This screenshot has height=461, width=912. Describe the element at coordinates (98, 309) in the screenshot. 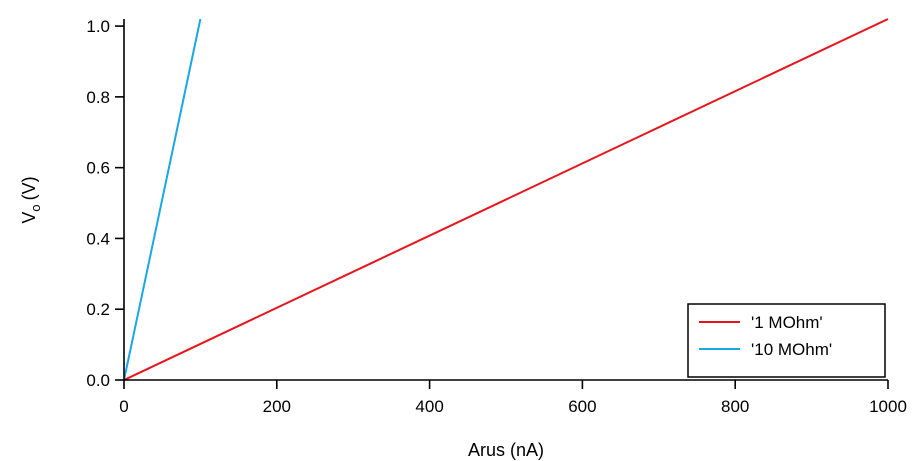

I see `y-tick-label: 0.2` at that location.